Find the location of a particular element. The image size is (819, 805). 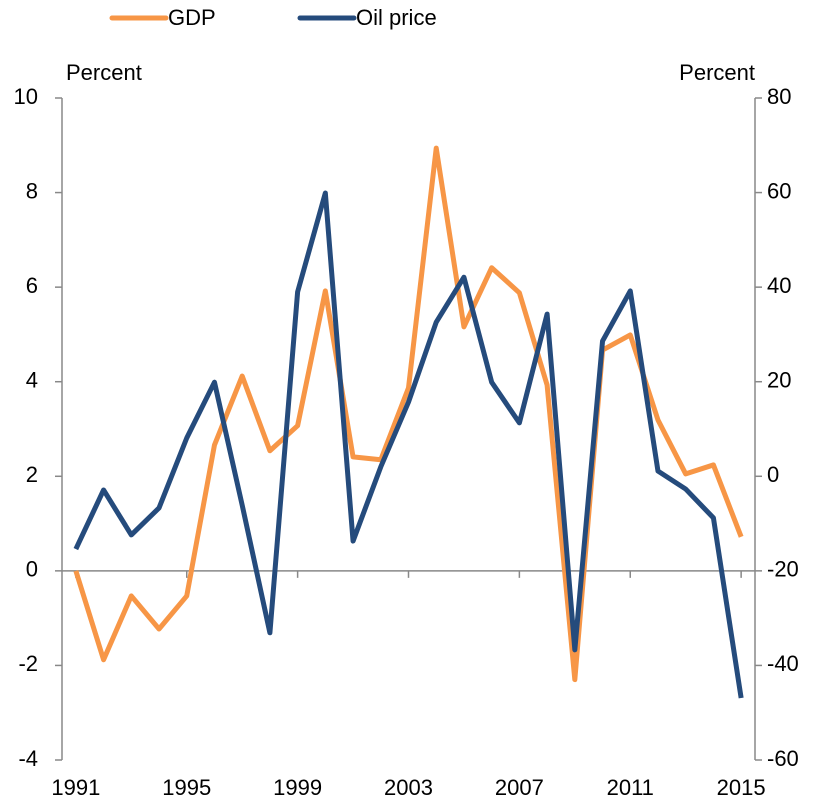

y2-tick-label: 60 is located at coordinates (779, 190).